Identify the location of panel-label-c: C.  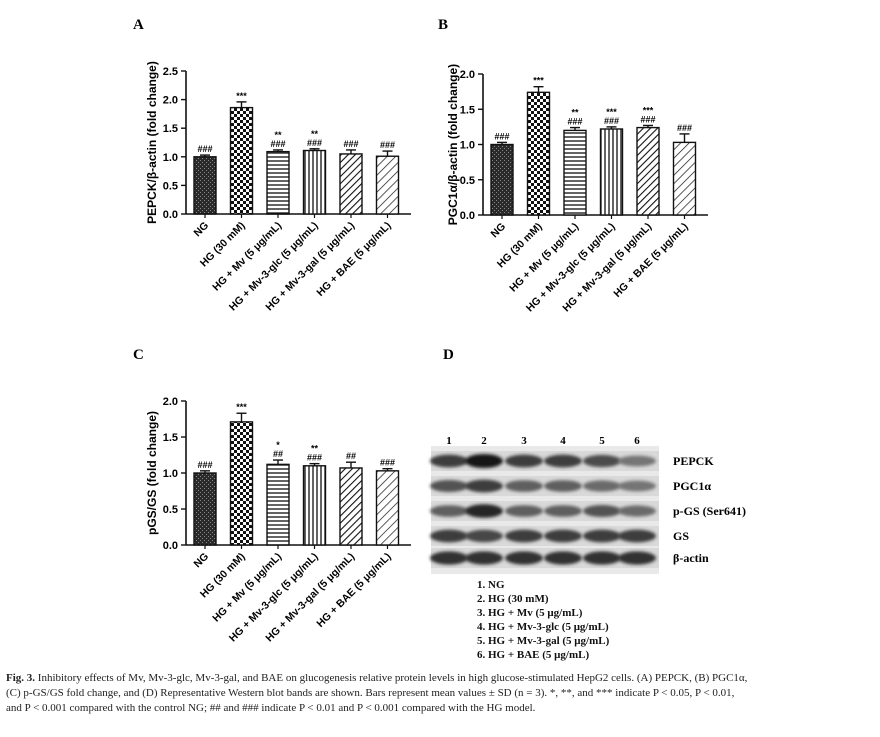
(138, 355).